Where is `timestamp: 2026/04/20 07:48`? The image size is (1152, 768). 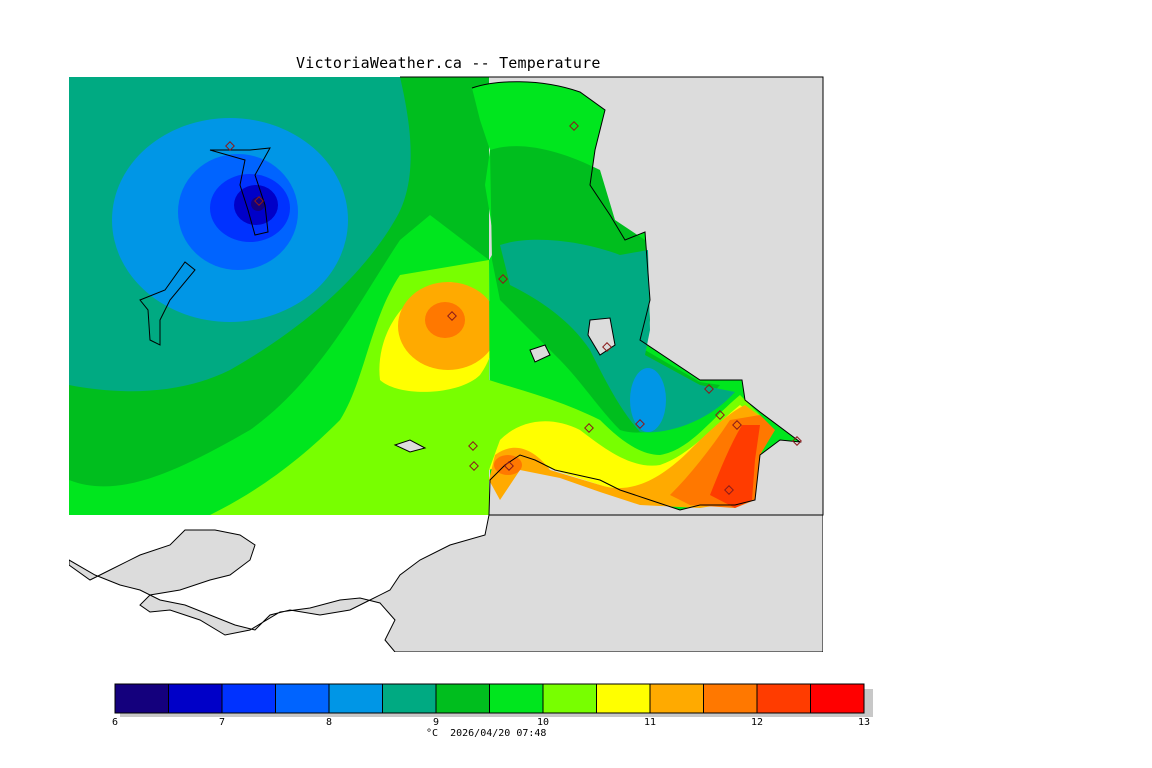
timestamp: 2026/04/20 07:48 is located at coordinates (498, 733).